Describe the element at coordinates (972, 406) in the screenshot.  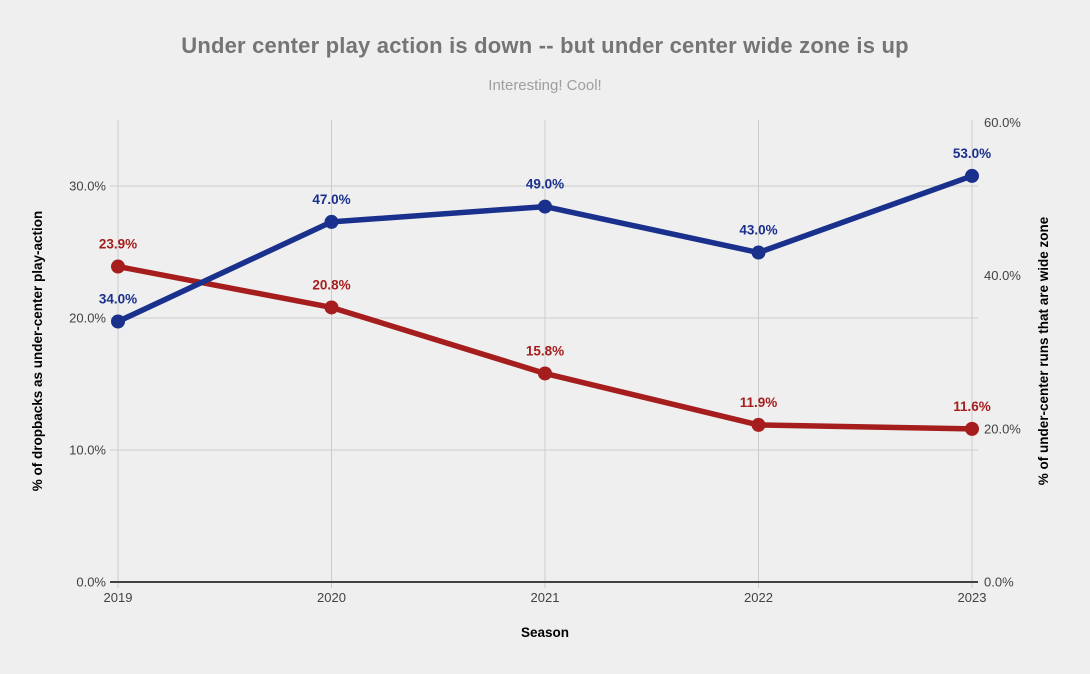
I see `data-label: 11.6%` at that location.